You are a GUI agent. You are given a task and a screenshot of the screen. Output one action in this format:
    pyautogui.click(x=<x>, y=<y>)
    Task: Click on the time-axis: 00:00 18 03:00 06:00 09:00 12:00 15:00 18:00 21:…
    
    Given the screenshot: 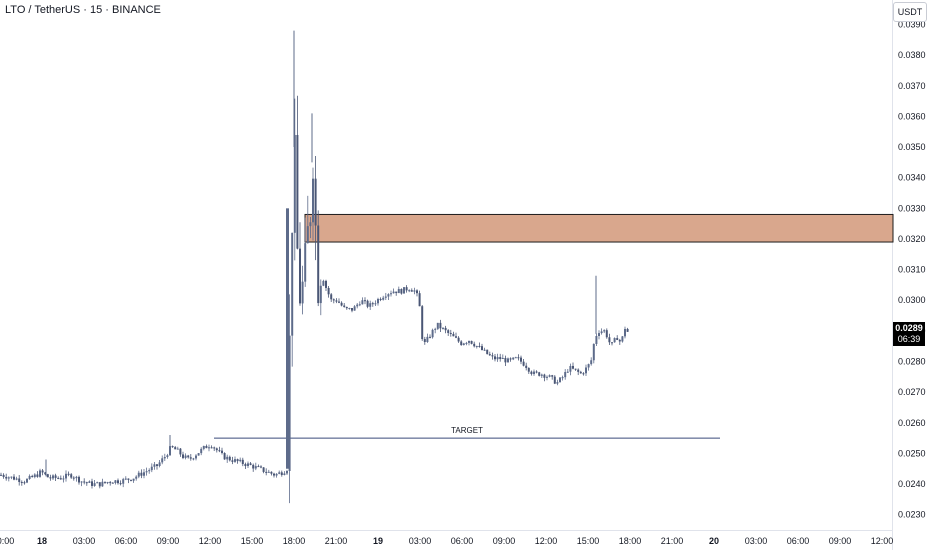 What is the action you would take?
    pyautogui.click(x=446, y=541)
    